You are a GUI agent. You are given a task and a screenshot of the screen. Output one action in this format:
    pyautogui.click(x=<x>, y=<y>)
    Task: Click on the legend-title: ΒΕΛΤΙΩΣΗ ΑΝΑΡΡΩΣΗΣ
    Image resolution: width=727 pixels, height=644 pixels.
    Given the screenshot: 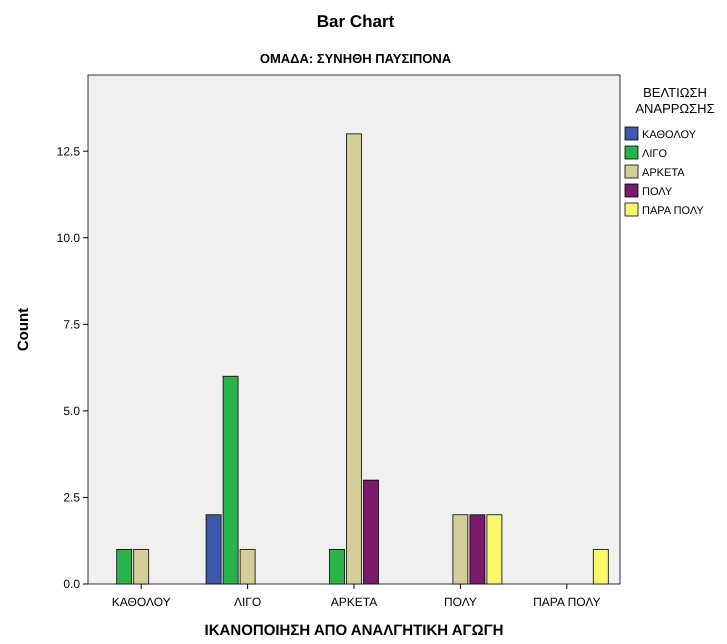 What is the action you would take?
    pyautogui.click(x=675, y=100)
    